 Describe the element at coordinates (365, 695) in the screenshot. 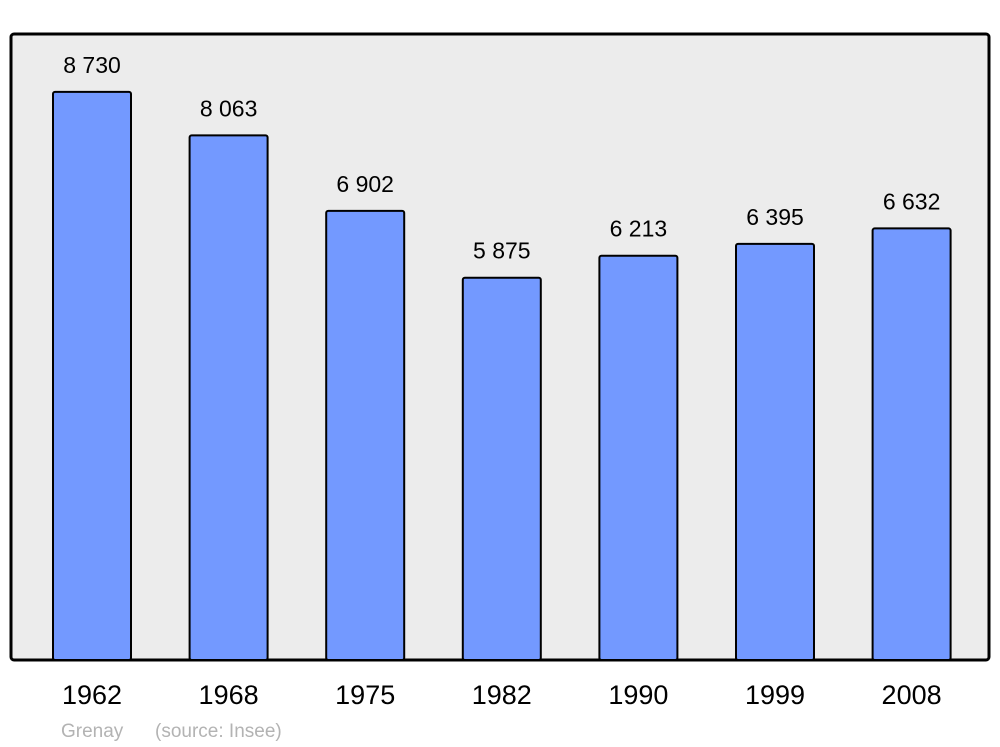

I see `x-tick-1975: 1975` at that location.